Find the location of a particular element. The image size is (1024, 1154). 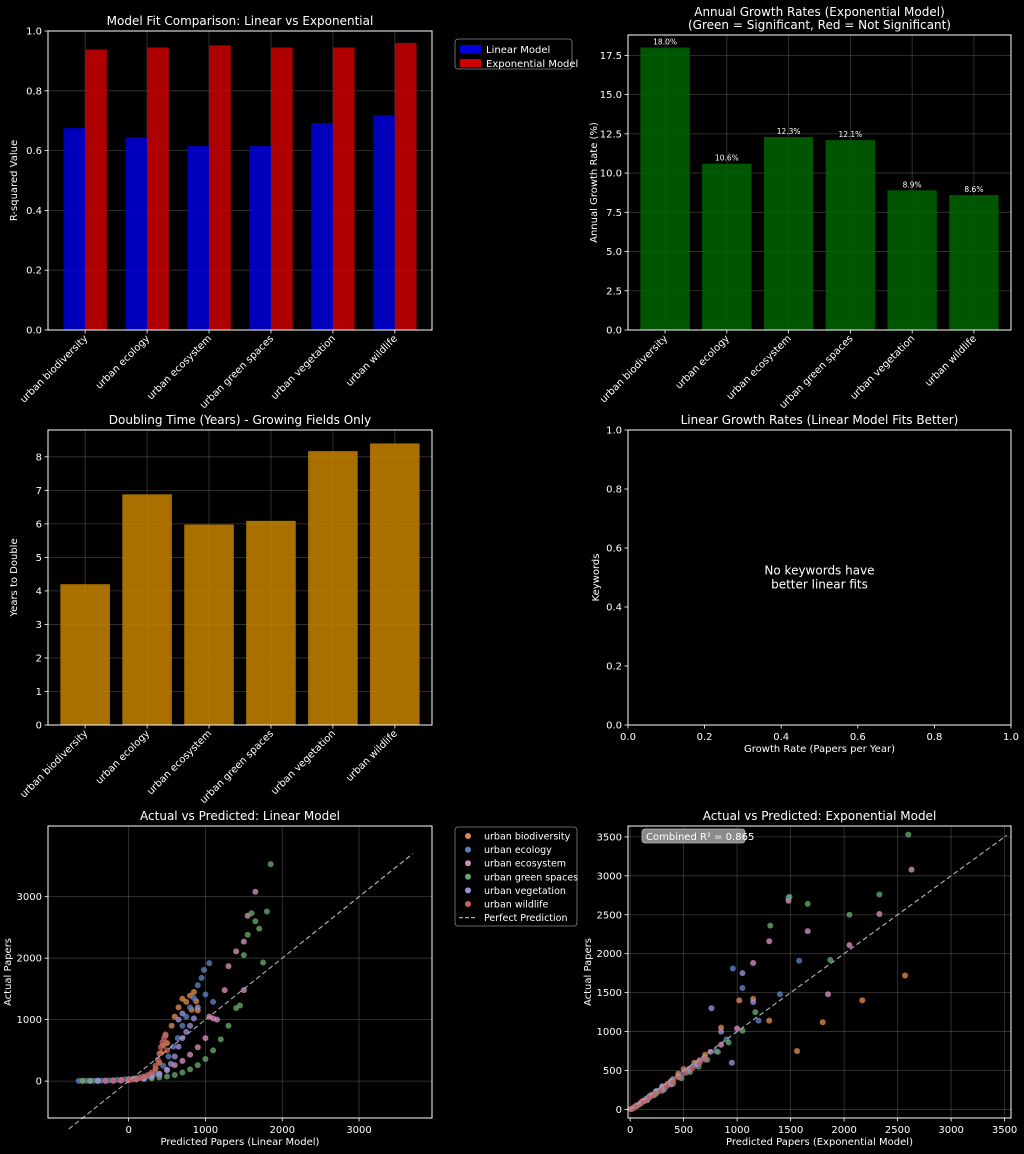

x-tick-label: 500 is located at coordinates (683, 1130).